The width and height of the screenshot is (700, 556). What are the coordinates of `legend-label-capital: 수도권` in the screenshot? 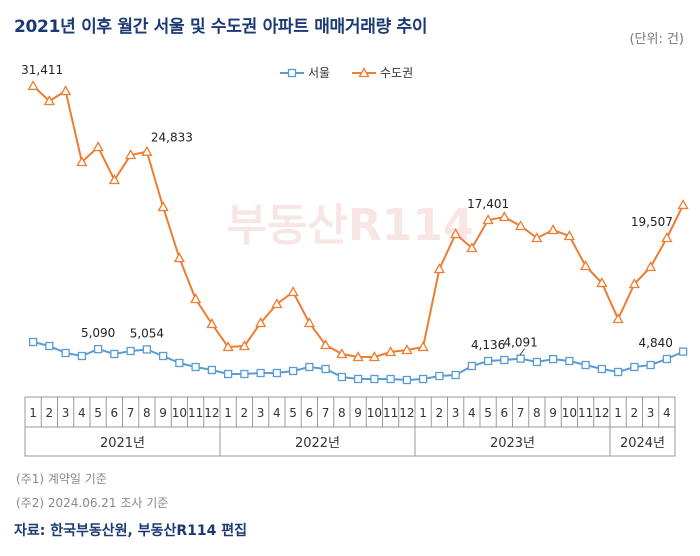 It's located at (396, 73).